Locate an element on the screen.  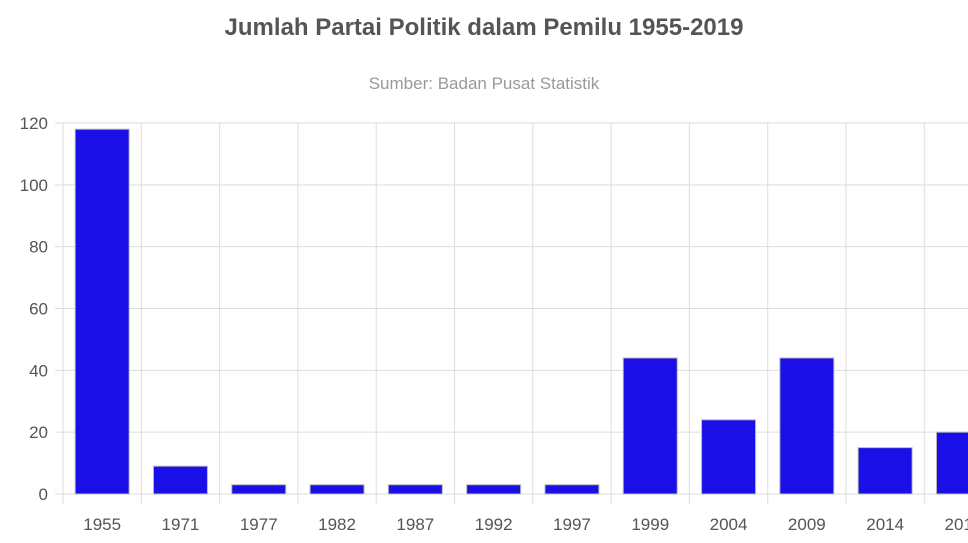
bar-2004 is located at coordinates (729, 457).